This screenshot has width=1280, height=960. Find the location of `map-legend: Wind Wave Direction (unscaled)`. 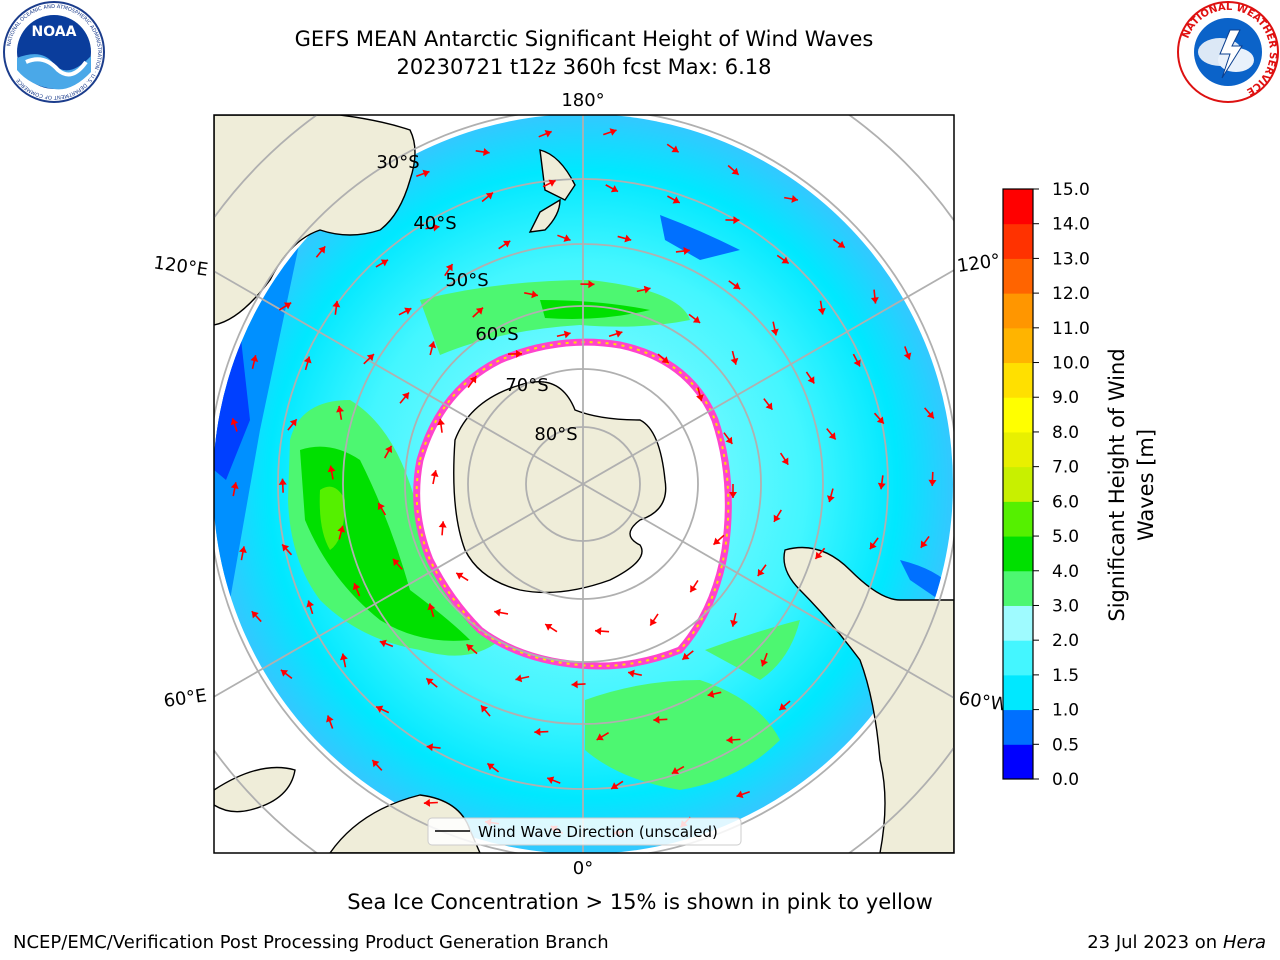

map-legend: Wind Wave Direction (unscaled) is located at coordinates (584, 831).